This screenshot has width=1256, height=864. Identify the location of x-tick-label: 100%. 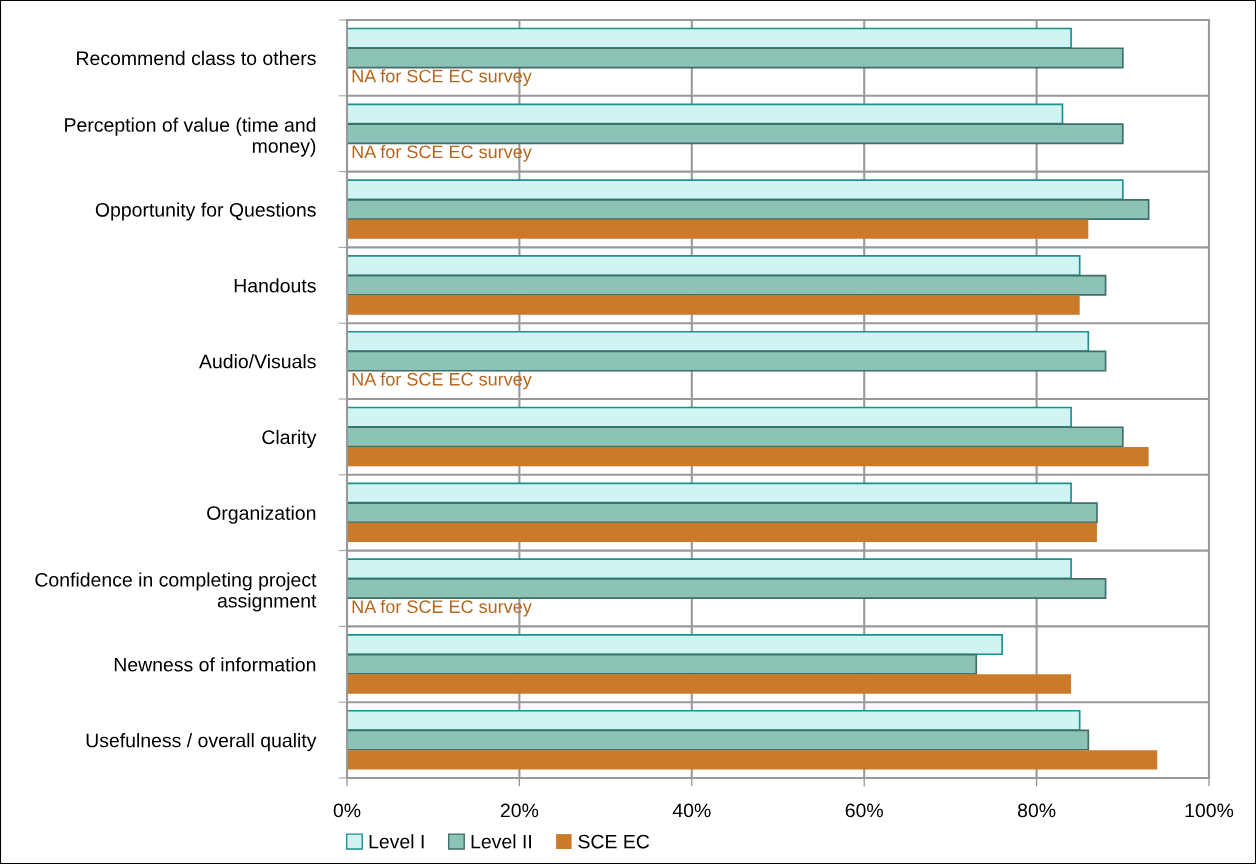
(1209, 810).